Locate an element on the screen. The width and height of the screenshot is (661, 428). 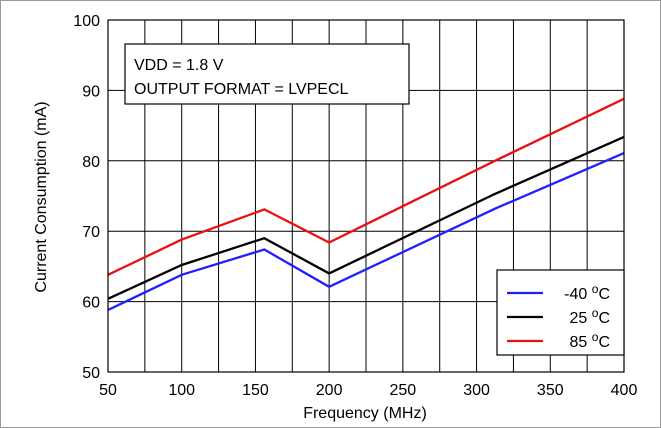
legend-label-3: 85 oC is located at coordinates (590, 340).